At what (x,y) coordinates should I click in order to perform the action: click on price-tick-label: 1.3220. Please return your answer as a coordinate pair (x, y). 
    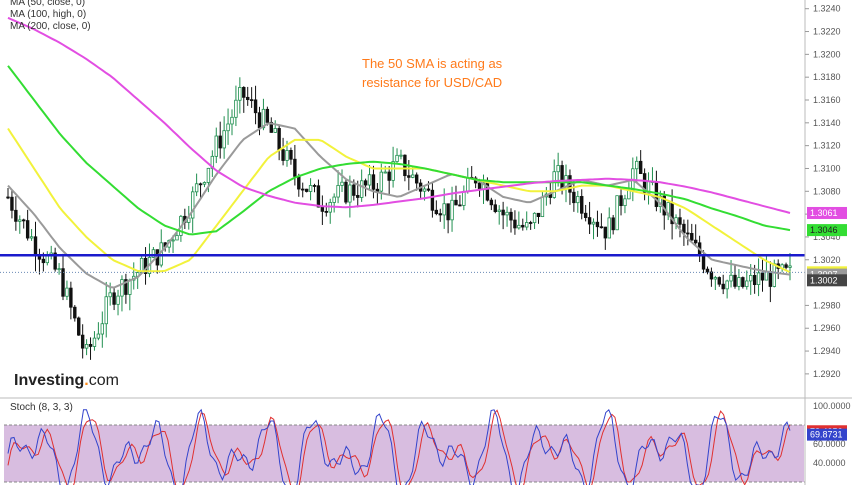
    Looking at the image, I should click on (827, 32).